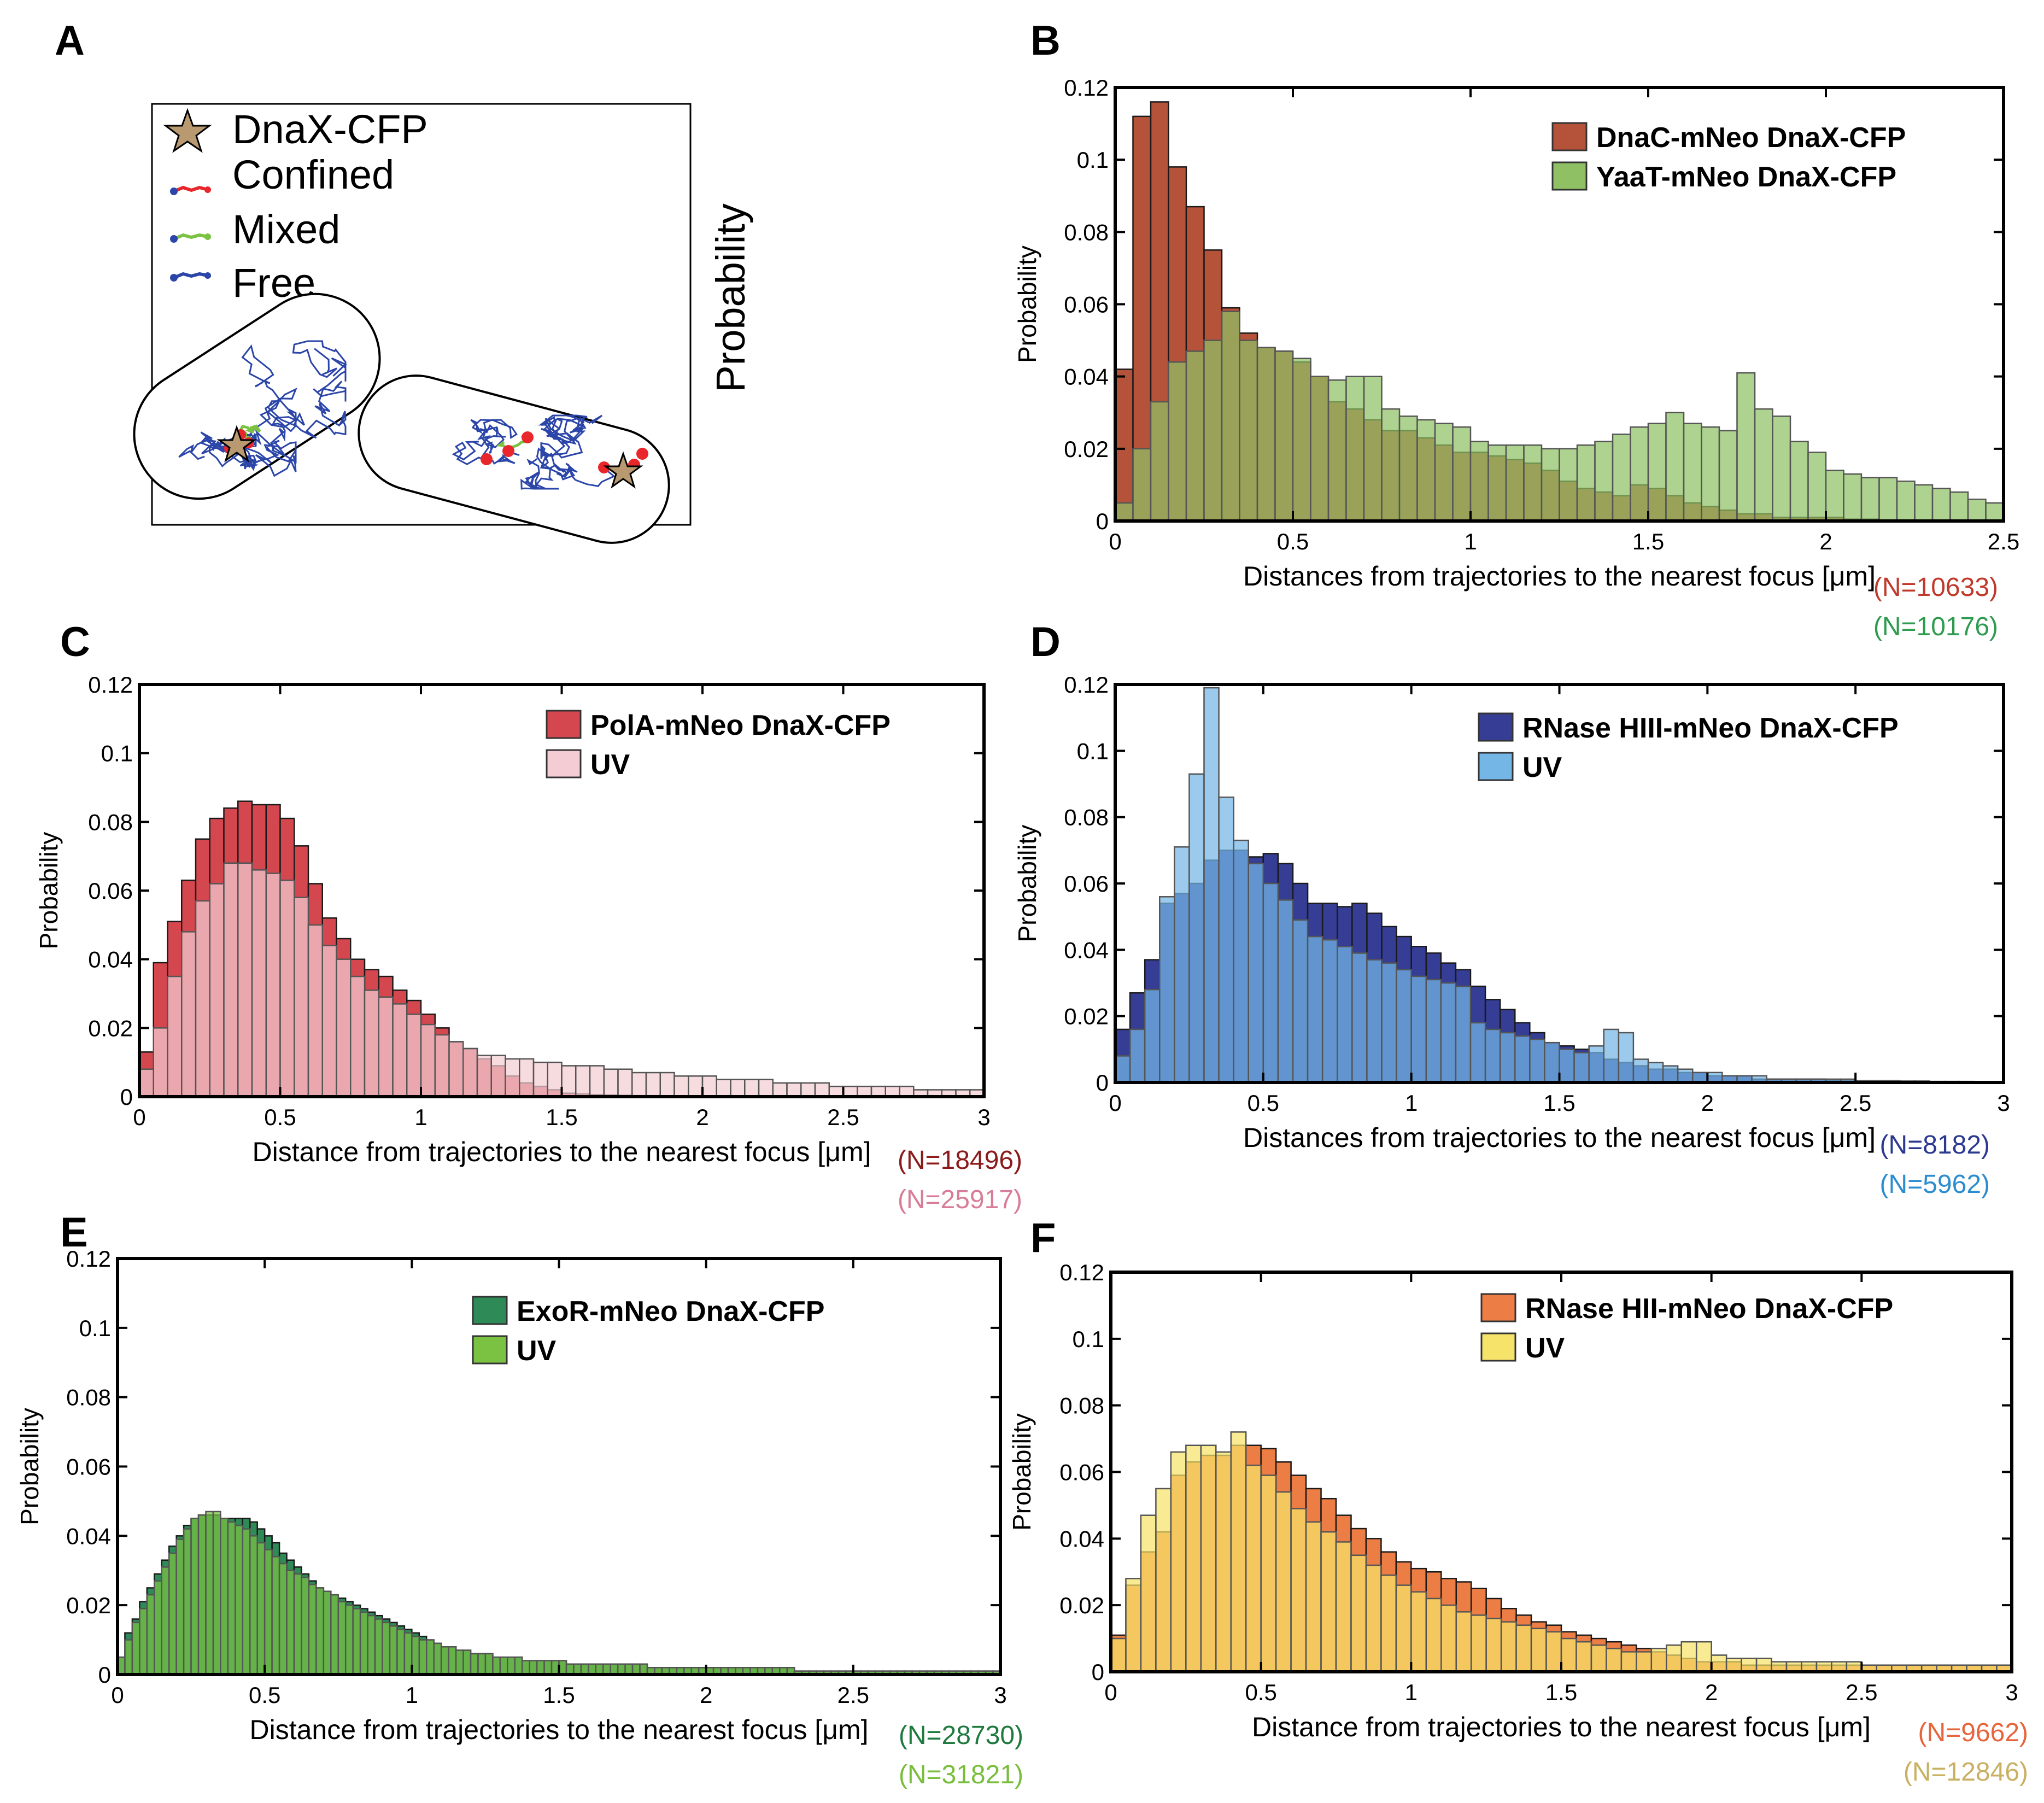 The width and height of the screenshot is (2044, 1803). What do you see at coordinates (730, 298) in the screenshot?
I see `schematic-probability-label: Probability` at bounding box center [730, 298].